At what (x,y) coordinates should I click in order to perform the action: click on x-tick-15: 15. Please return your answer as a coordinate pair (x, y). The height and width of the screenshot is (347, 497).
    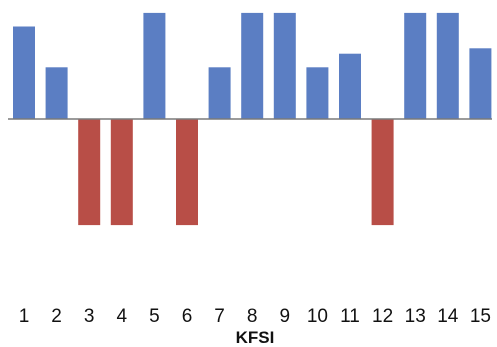
    Looking at the image, I should click on (480, 316).